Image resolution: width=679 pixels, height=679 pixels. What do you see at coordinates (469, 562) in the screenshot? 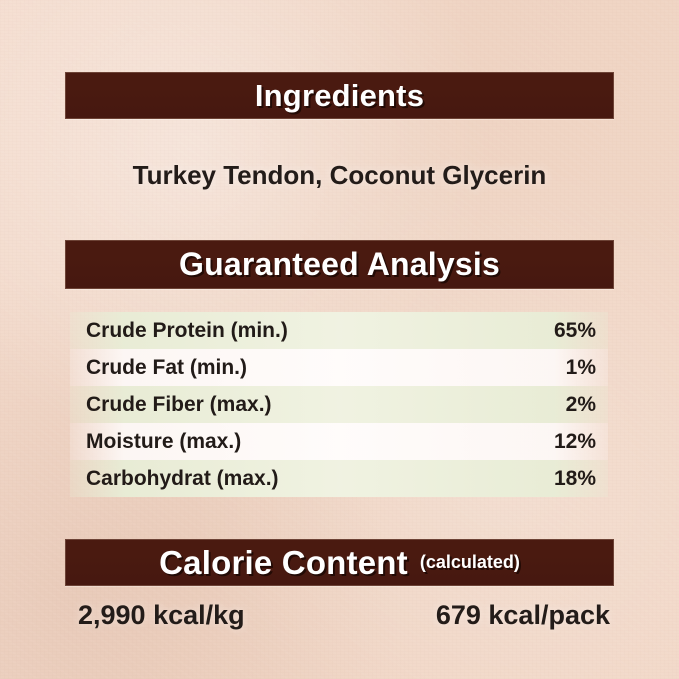
I see `calorie-content-subheading: (calculated)` at bounding box center [469, 562].